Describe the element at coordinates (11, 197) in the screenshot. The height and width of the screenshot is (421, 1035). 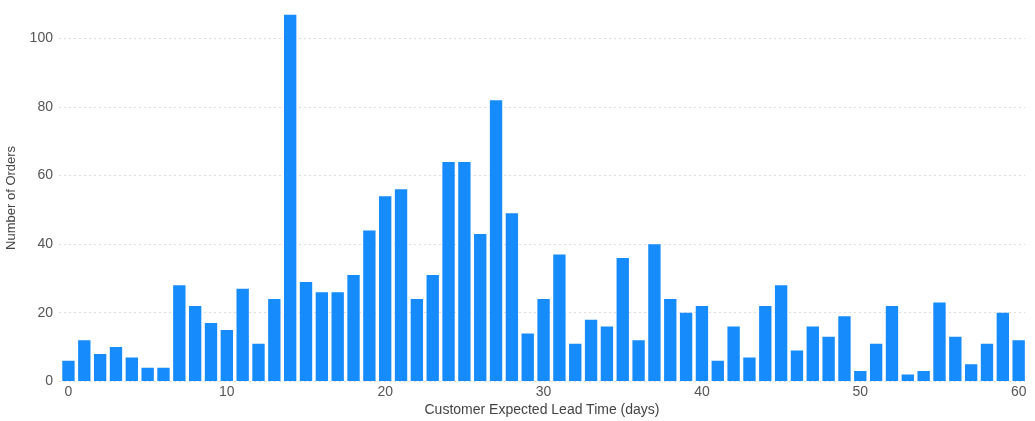
I see `y-axis-title: Number of Orders` at that location.